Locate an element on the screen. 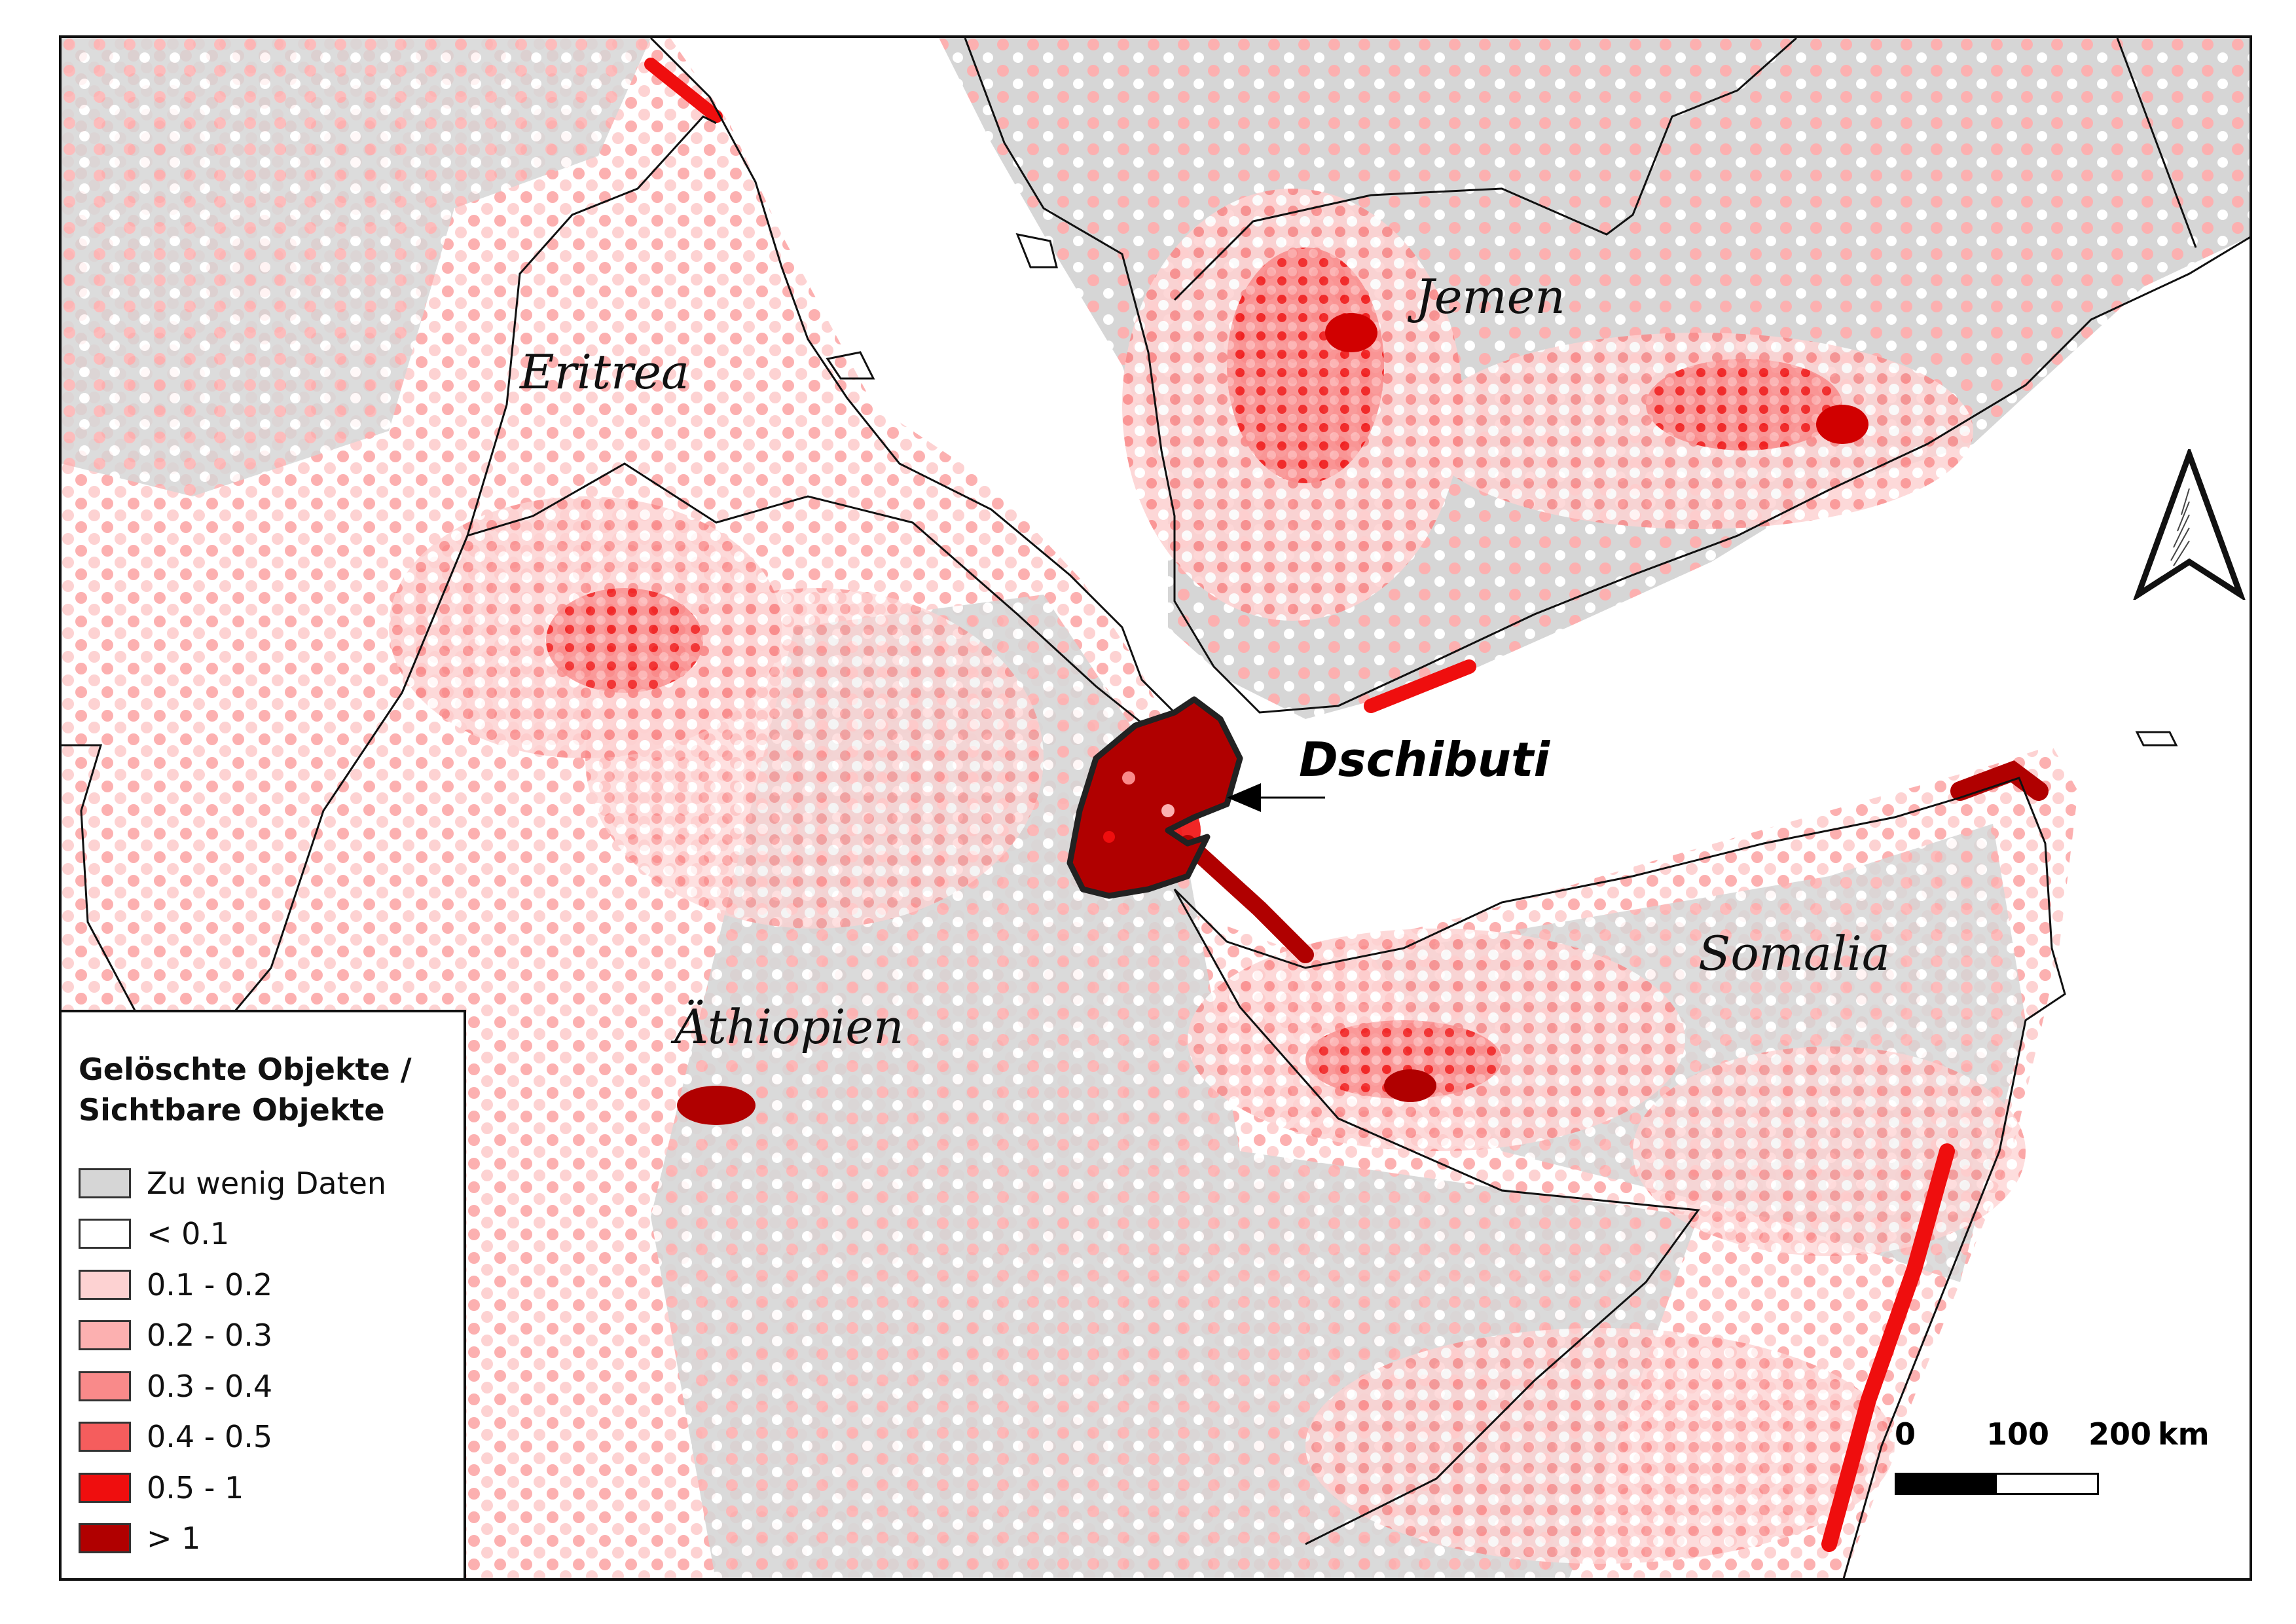  scale-bar-white is located at coordinates (2047, 1484).